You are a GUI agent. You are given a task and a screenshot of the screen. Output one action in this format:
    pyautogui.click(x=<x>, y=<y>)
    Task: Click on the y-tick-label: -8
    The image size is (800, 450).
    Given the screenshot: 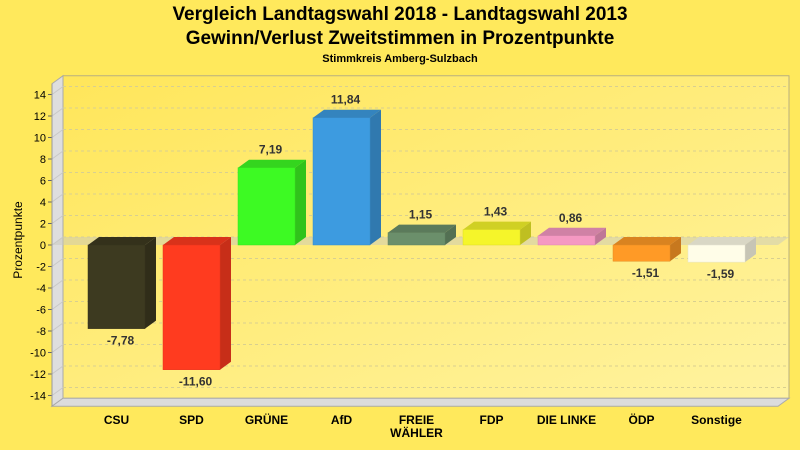 What is the action you would take?
    pyautogui.click(x=41, y=332)
    